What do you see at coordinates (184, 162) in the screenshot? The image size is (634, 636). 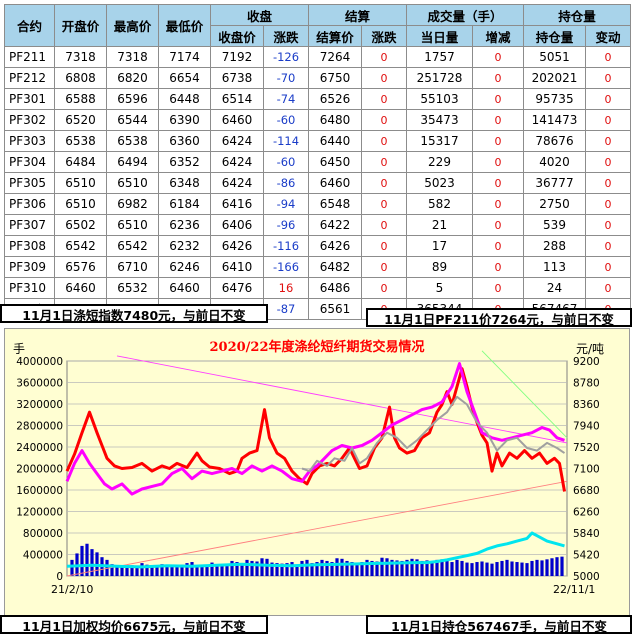 I see `cell-low: 6352` at bounding box center [184, 162].